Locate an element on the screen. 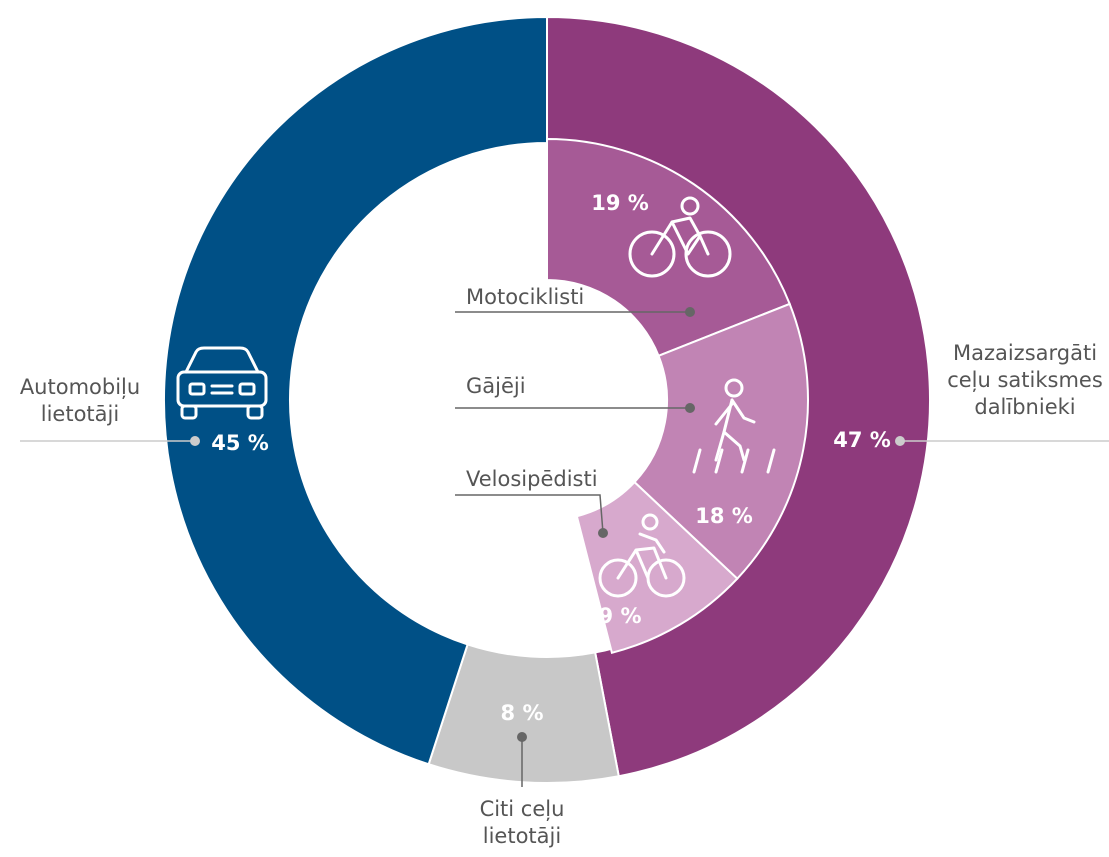 This screenshot has height=857, width=1109. category-label: Citi ceļu lietotāji is located at coordinates (522, 822).